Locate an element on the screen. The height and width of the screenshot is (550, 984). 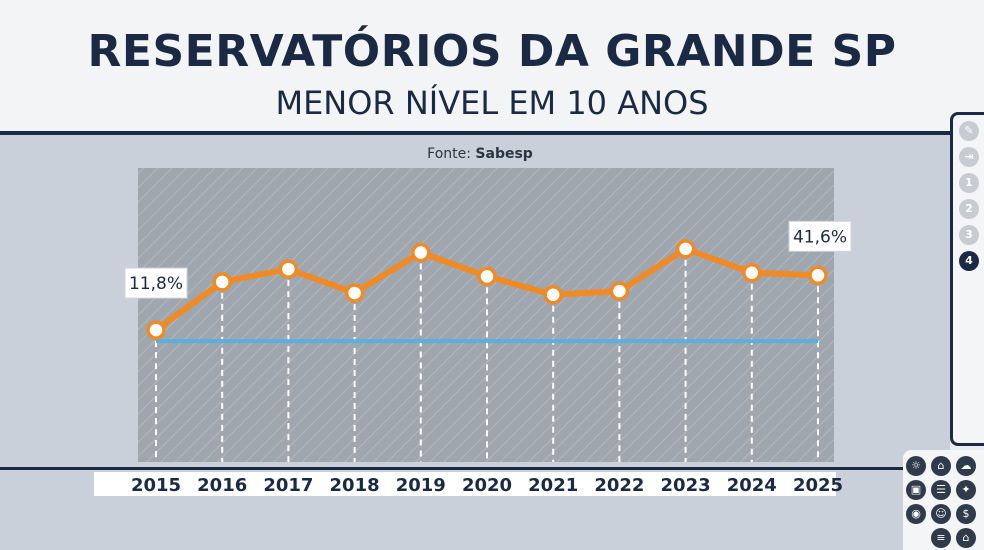
x-tick-label: 2016 is located at coordinates (222, 485).